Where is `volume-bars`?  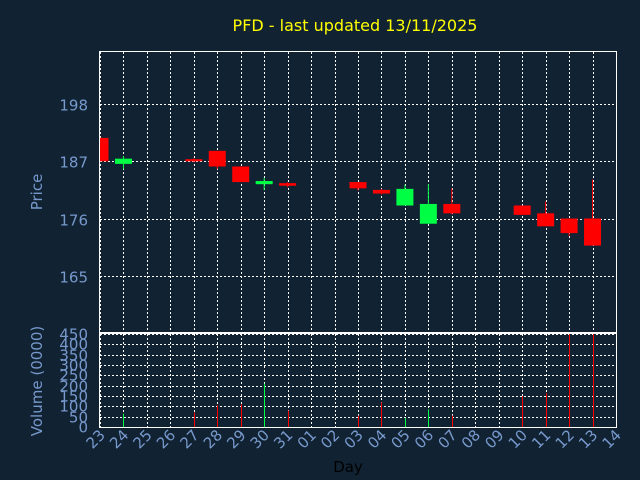 volume-bars is located at coordinates (358, 380).